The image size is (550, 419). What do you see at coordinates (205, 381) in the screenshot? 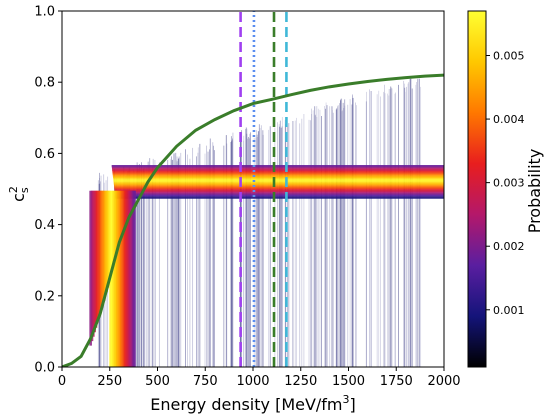
I see `x-tick-label: 750` at bounding box center [205, 381].